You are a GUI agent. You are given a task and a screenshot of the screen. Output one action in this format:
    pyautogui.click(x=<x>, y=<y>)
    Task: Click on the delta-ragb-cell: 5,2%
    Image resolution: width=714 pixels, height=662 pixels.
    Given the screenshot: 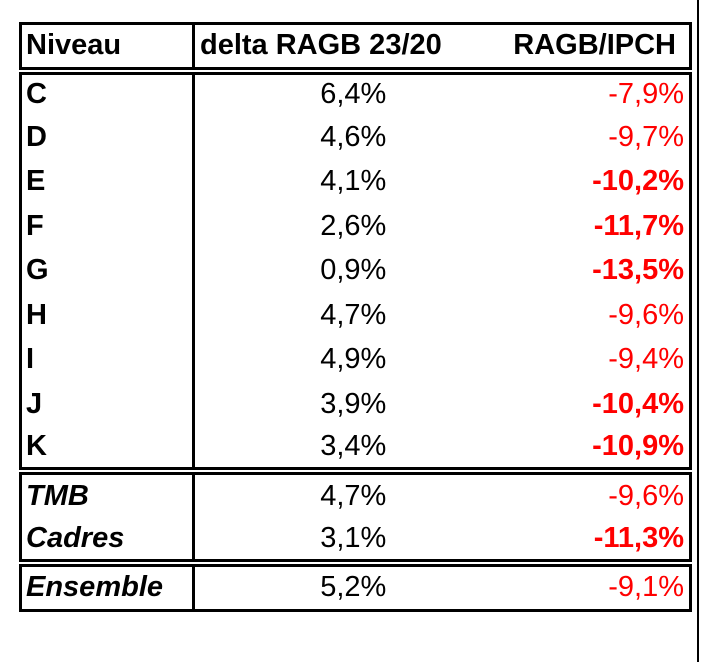 What is the action you would take?
    pyautogui.click(x=353, y=587)
    